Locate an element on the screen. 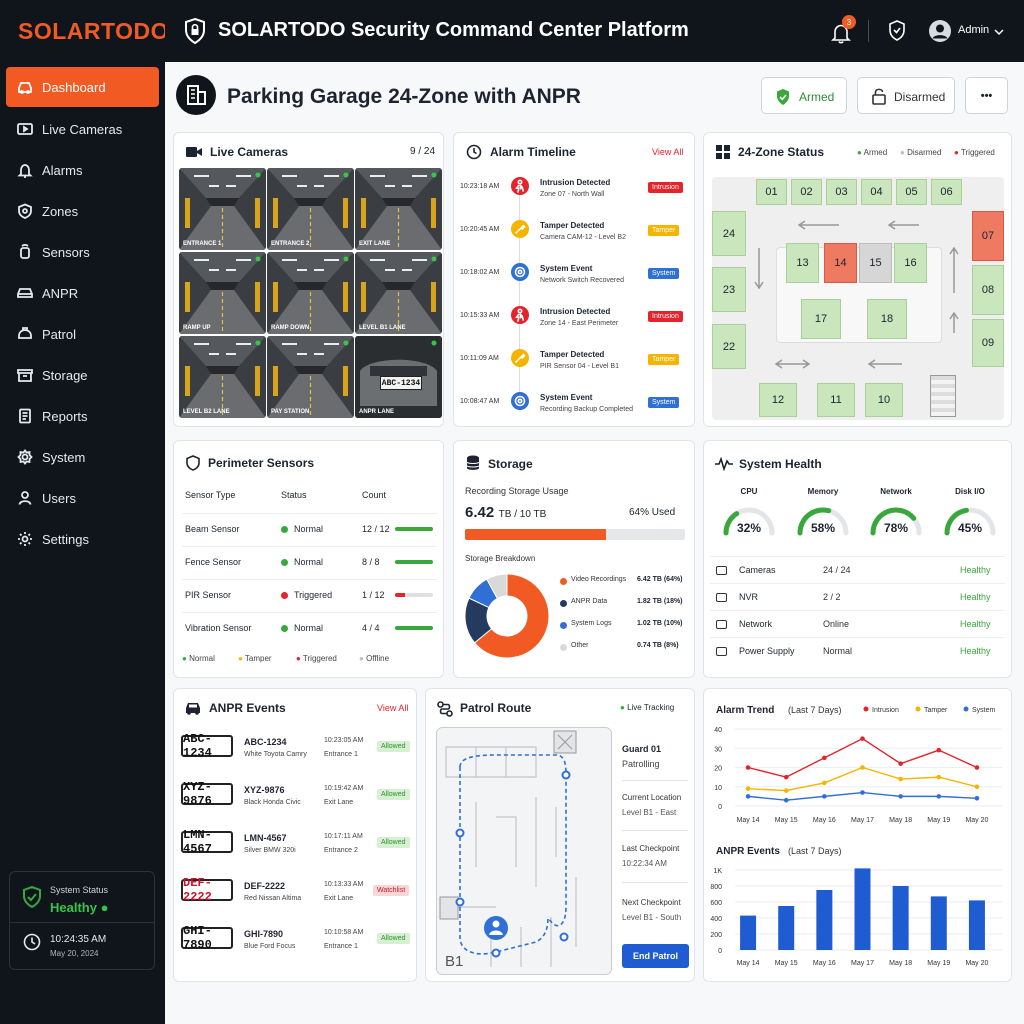 The width and height of the screenshot is (1024, 1024). camera-feed: EXIT LANE is located at coordinates (398, 209).